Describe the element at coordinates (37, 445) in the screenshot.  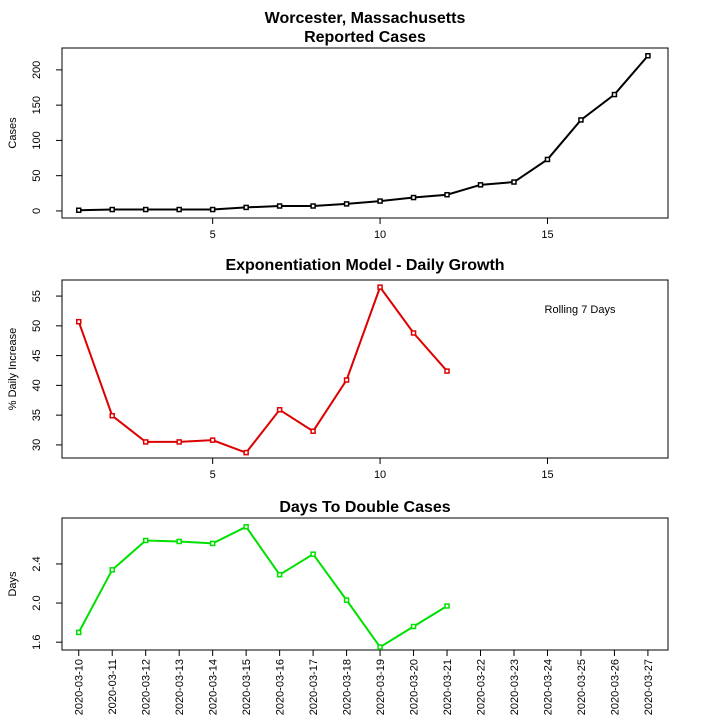
I see `y-tick-label: 30` at that location.